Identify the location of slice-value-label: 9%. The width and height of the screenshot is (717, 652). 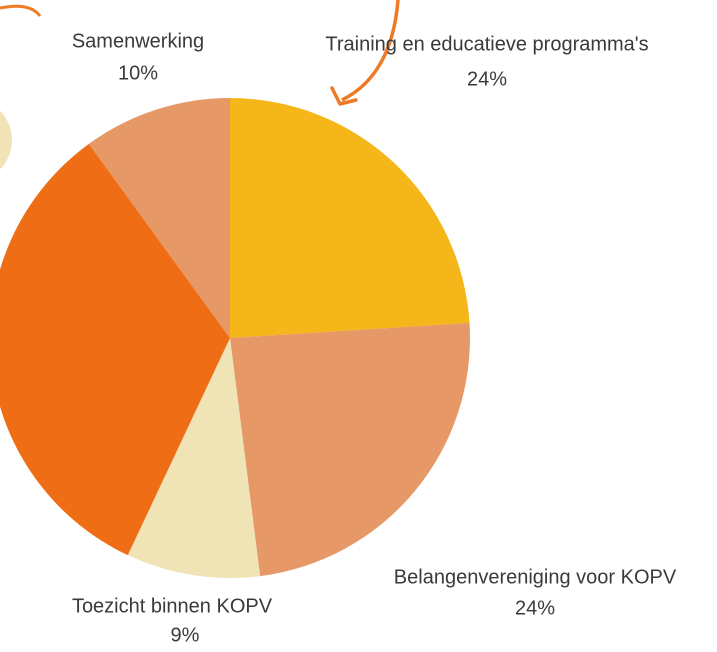
(185, 635).